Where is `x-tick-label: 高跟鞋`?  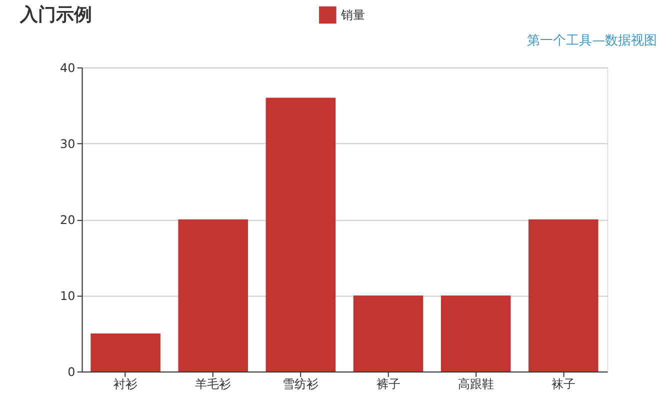 x-tick-label: 高跟鞋 is located at coordinates (476, 383).